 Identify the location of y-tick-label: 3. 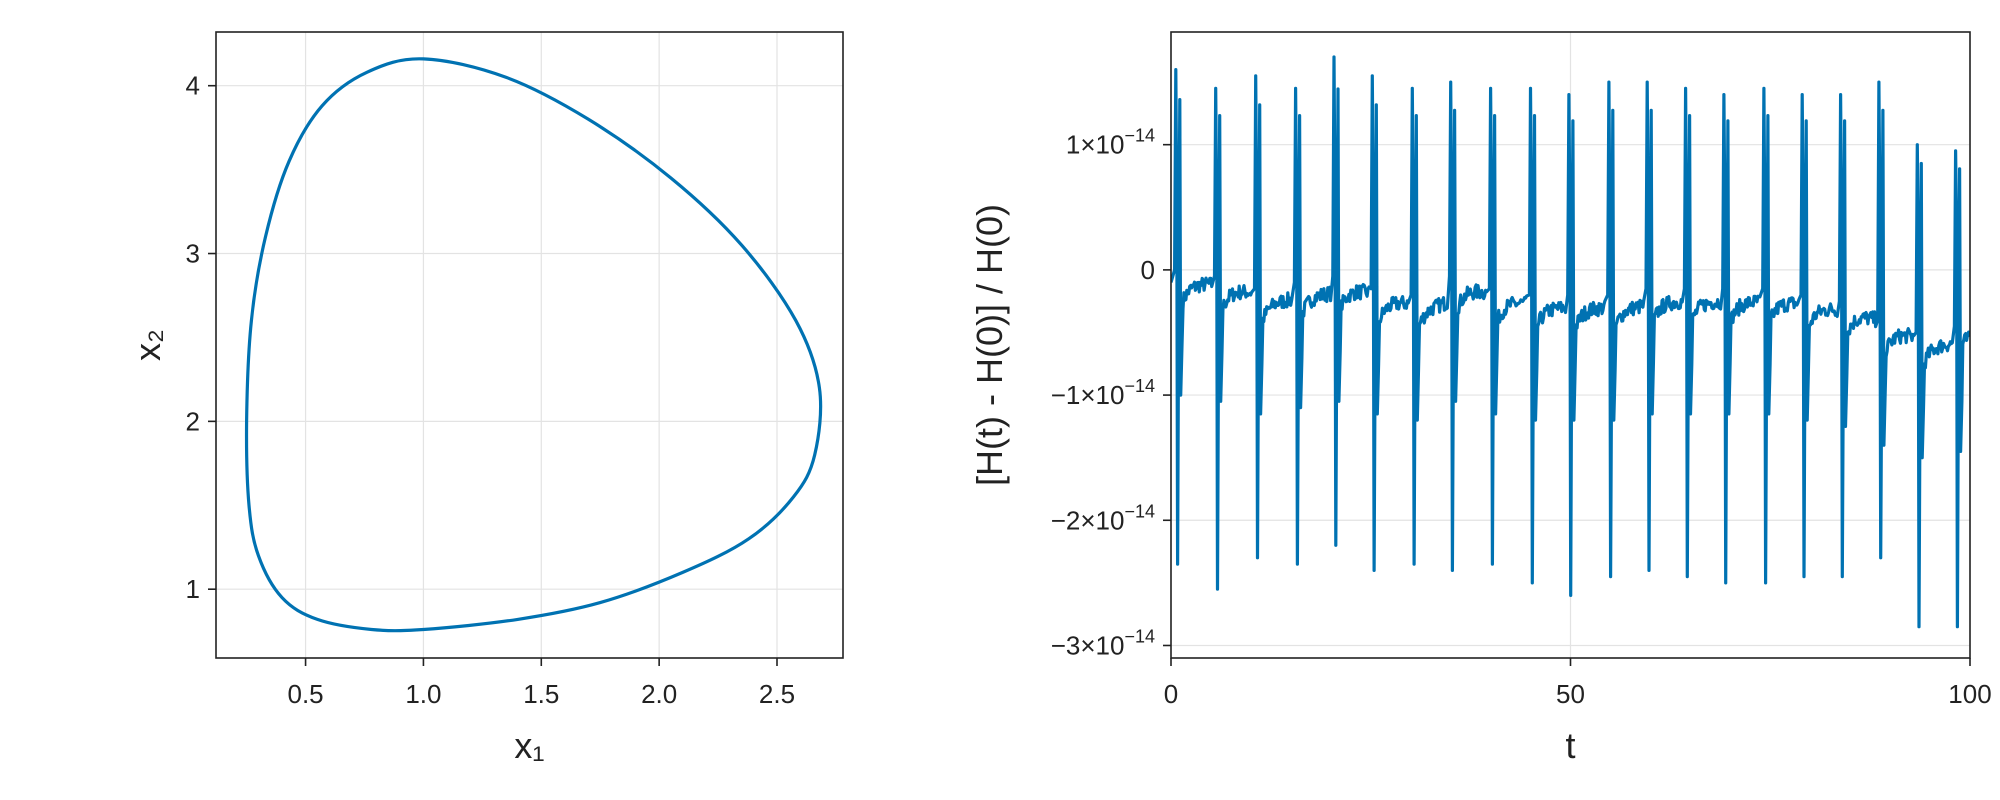
(193, 254).